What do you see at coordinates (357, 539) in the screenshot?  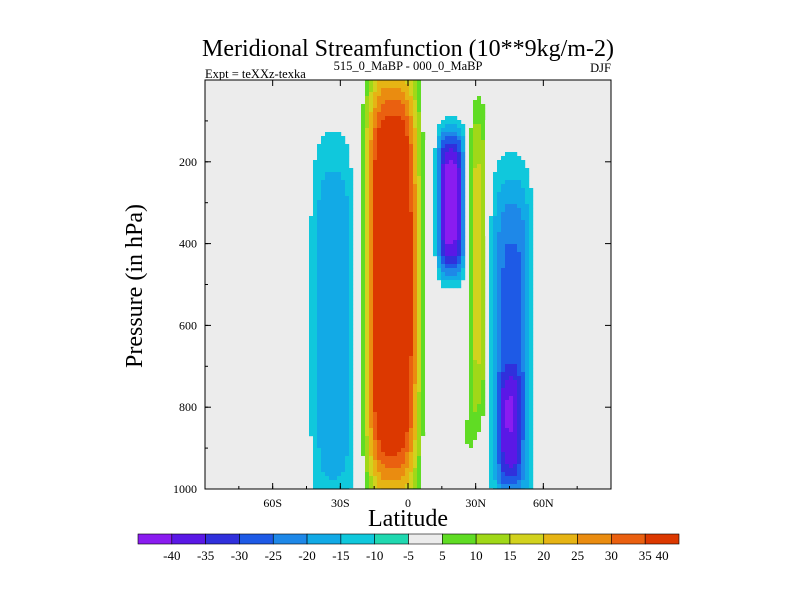 I see `colorbar-swatch` at bounding box center [357, 539].